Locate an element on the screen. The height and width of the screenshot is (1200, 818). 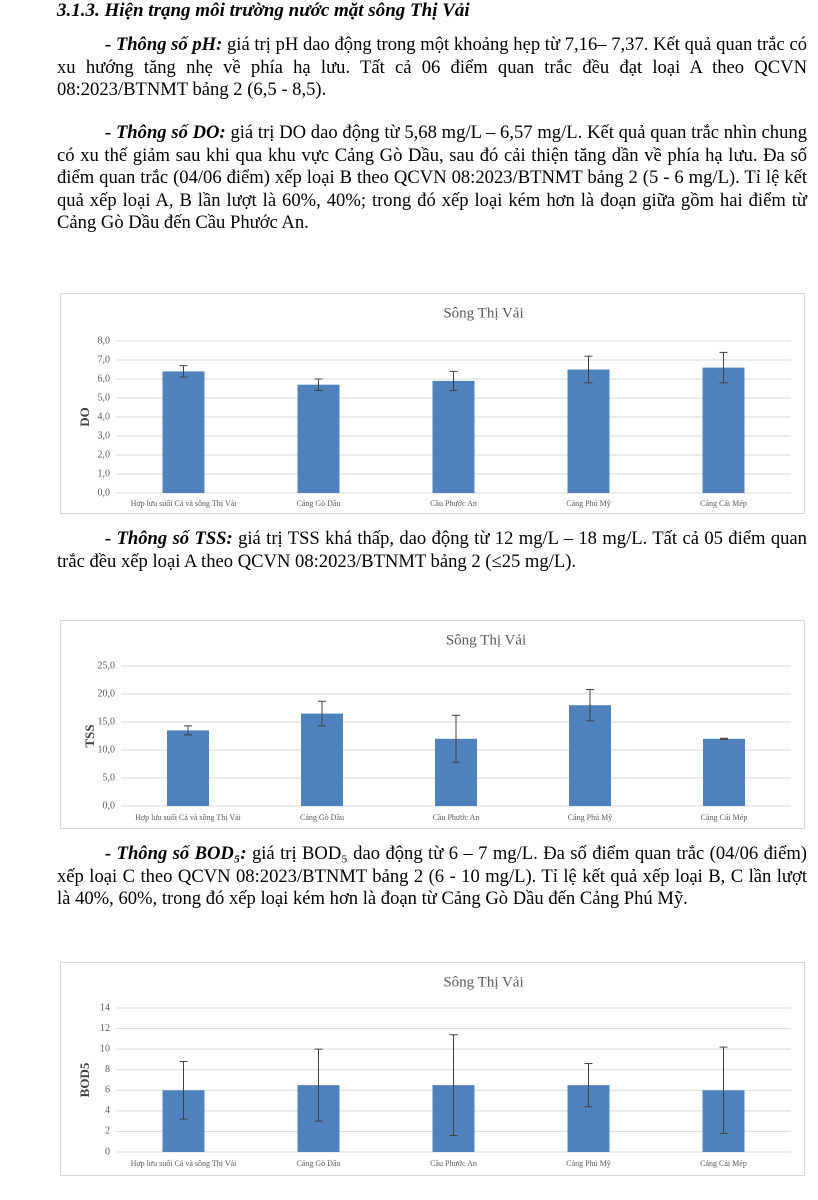
y-tick-label: 10,0 is located at coordinates (107, 749).